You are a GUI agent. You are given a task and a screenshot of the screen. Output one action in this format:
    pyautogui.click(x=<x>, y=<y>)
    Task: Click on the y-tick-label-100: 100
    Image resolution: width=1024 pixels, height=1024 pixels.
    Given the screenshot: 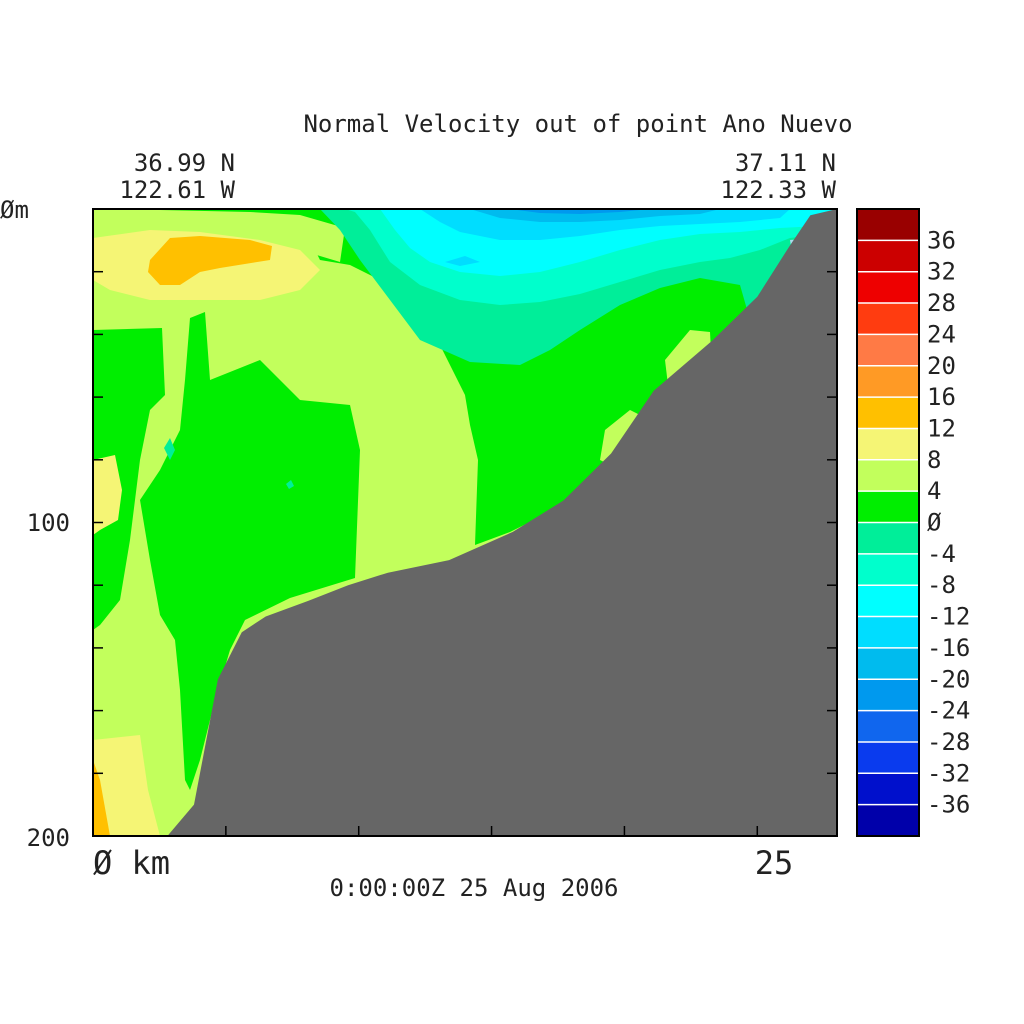 What is the action you would take?
    pyautogui.click(x=48, y=523)
    